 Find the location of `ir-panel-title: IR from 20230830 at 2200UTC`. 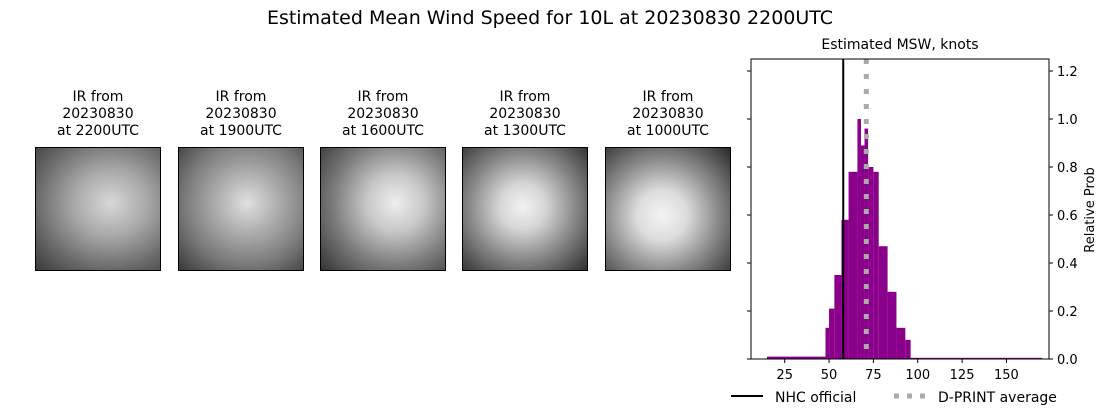

ir-panel-title: IR from 20230830 at 2200UTC is located at coordinates (98, 114).